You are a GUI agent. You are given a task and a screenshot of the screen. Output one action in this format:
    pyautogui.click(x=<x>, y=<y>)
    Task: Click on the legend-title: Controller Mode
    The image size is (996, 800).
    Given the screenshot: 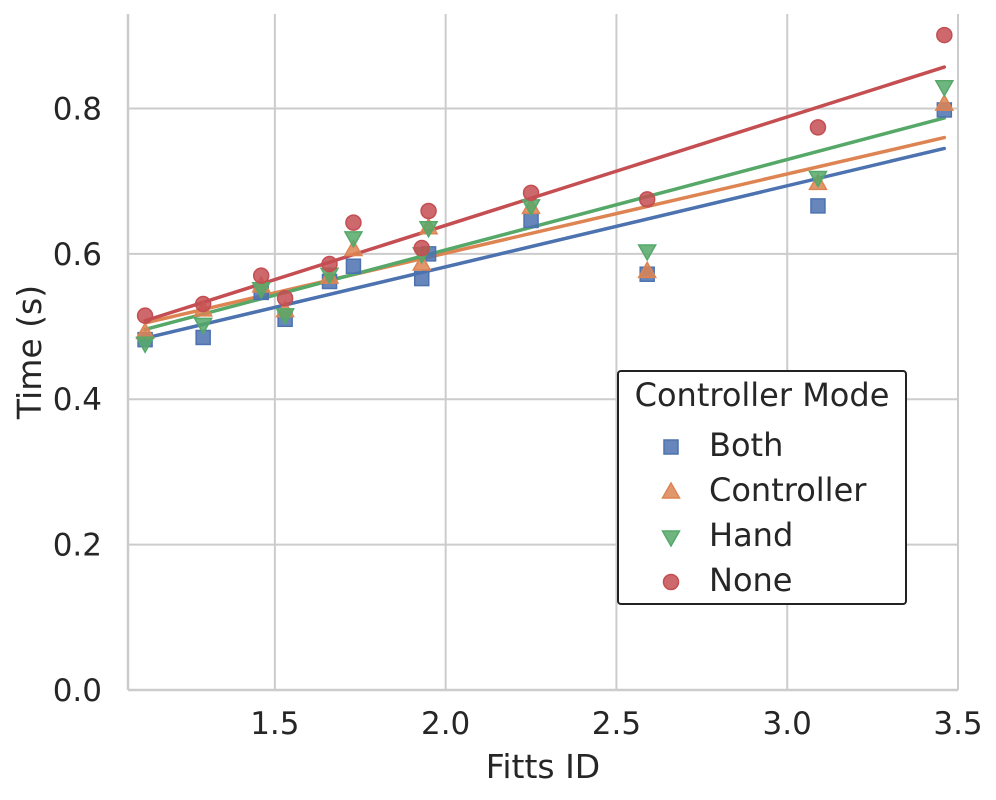 What is the action you would take?
    pyautogui.click(x=762, y=395)
    